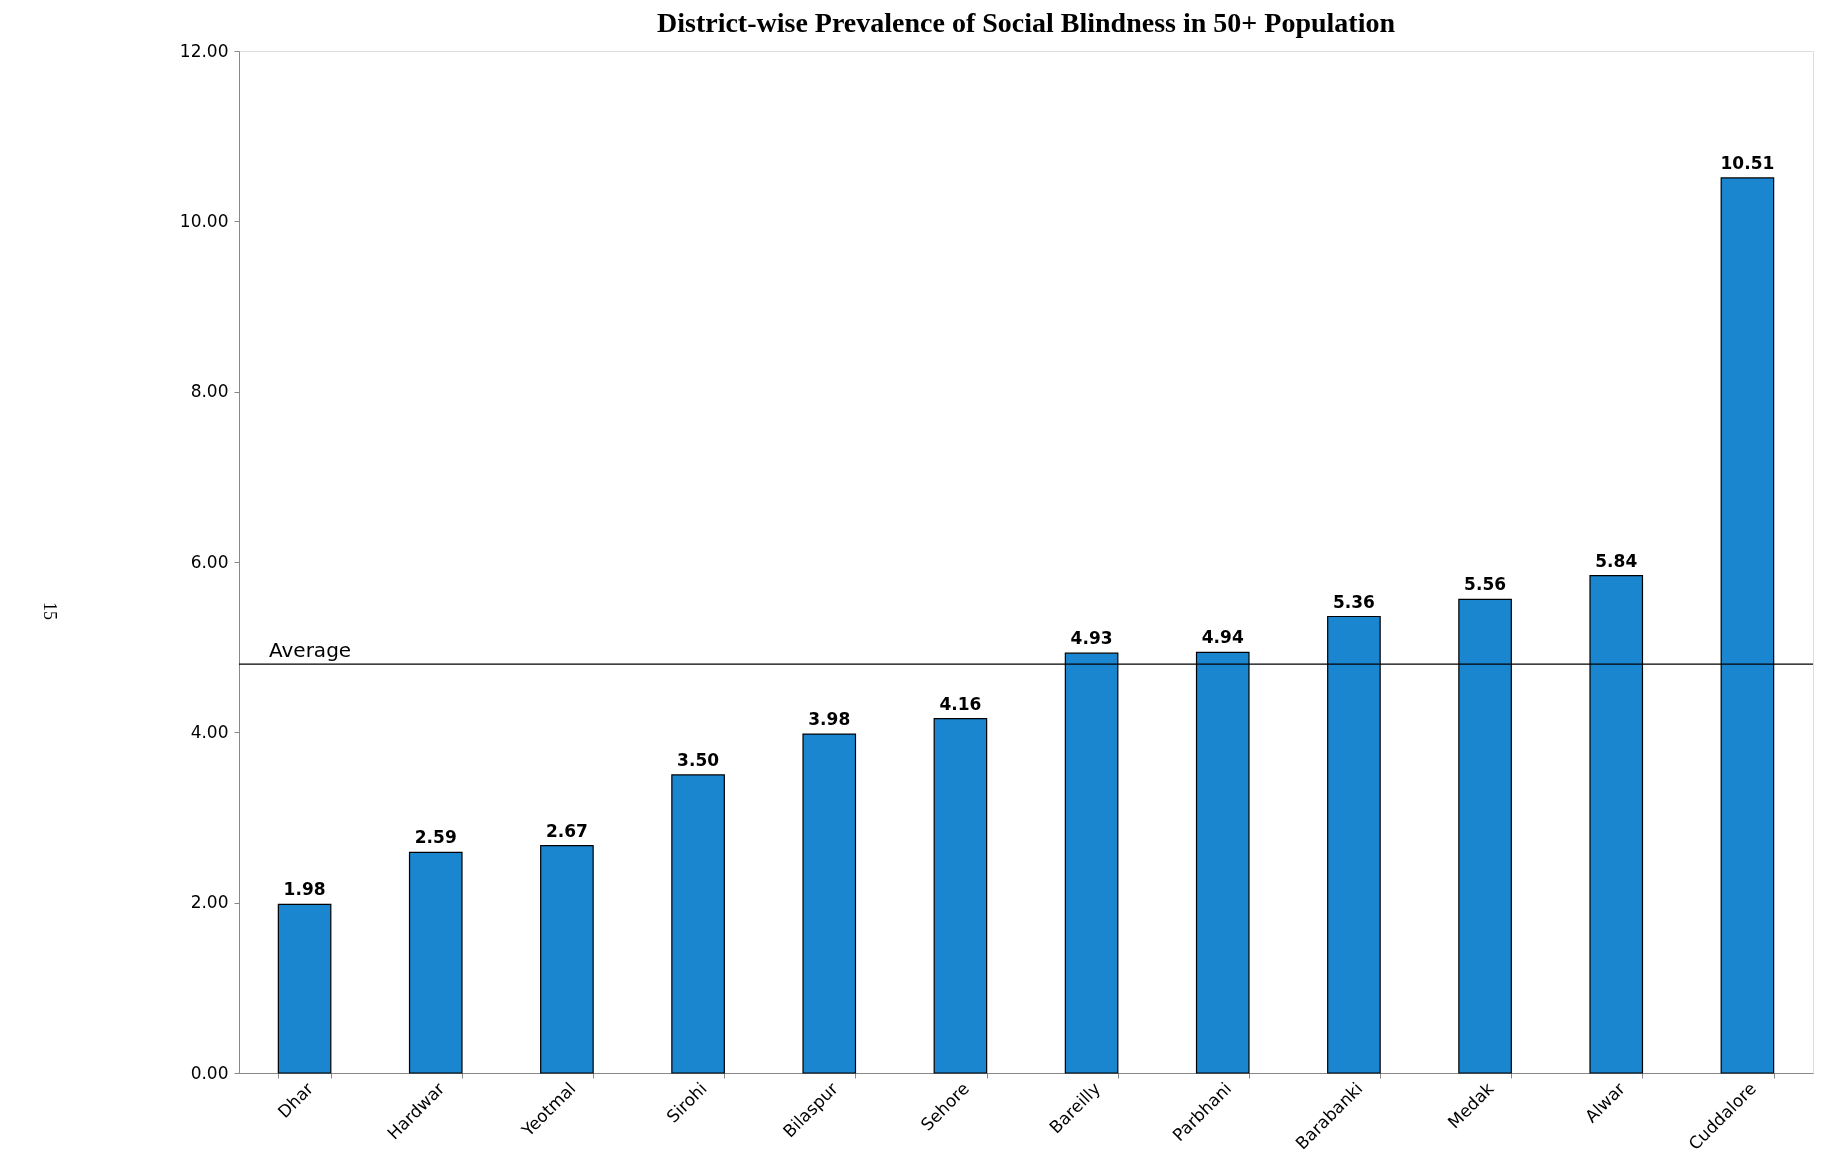 The image size is (1834, 1163). Describe the element at coordinates (209, 391) in the screenshot. I see `y-tick-label: 8.00` at that location.